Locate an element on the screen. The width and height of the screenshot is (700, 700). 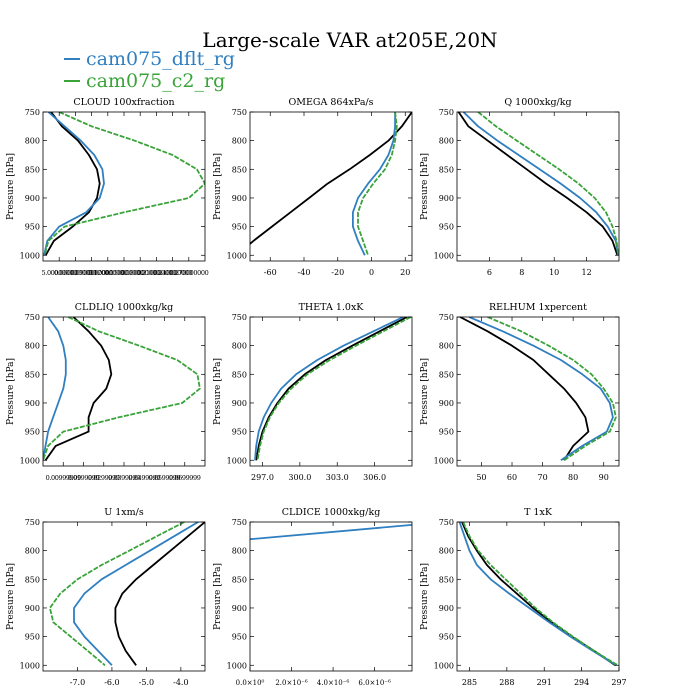
x-tick-label: 0.0600000000 is located at coordinates (75, 273).